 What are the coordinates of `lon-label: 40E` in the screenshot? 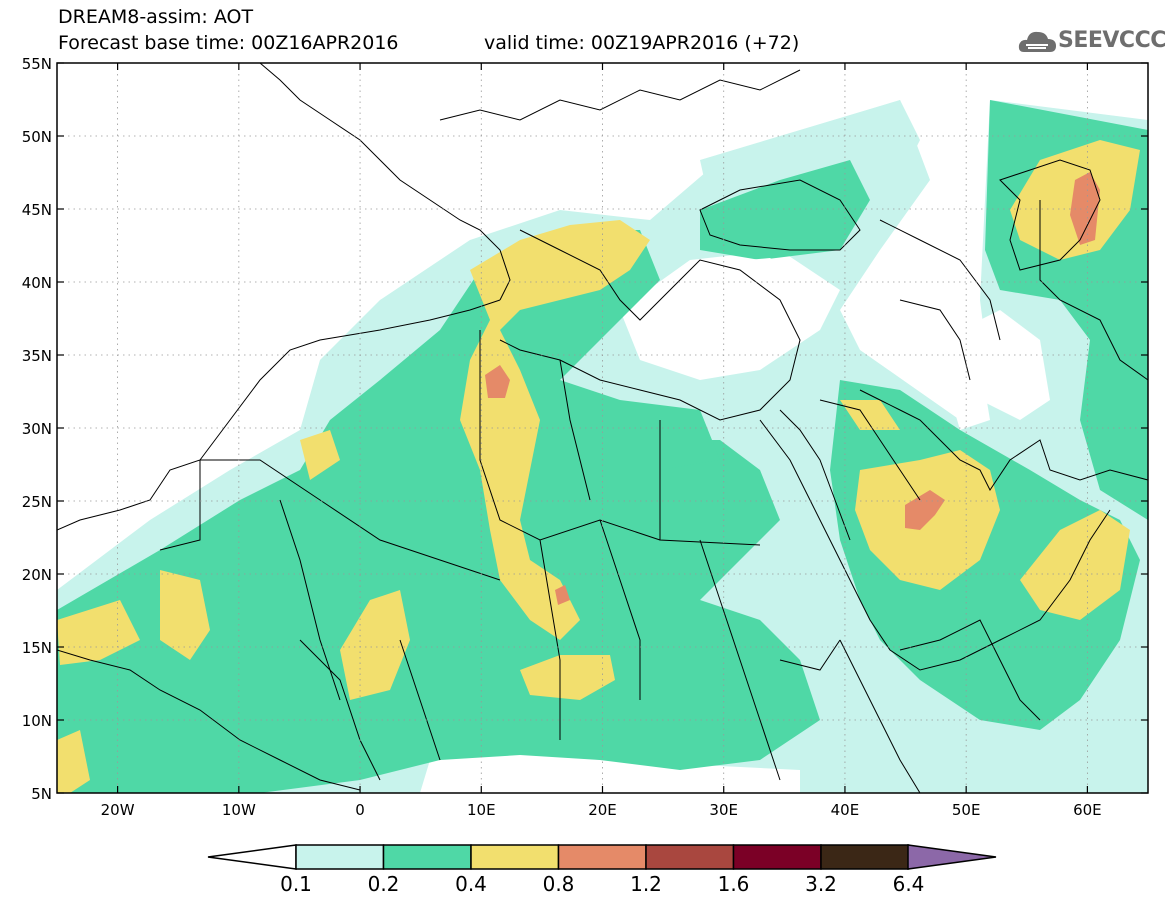 It's located at (845, 810).